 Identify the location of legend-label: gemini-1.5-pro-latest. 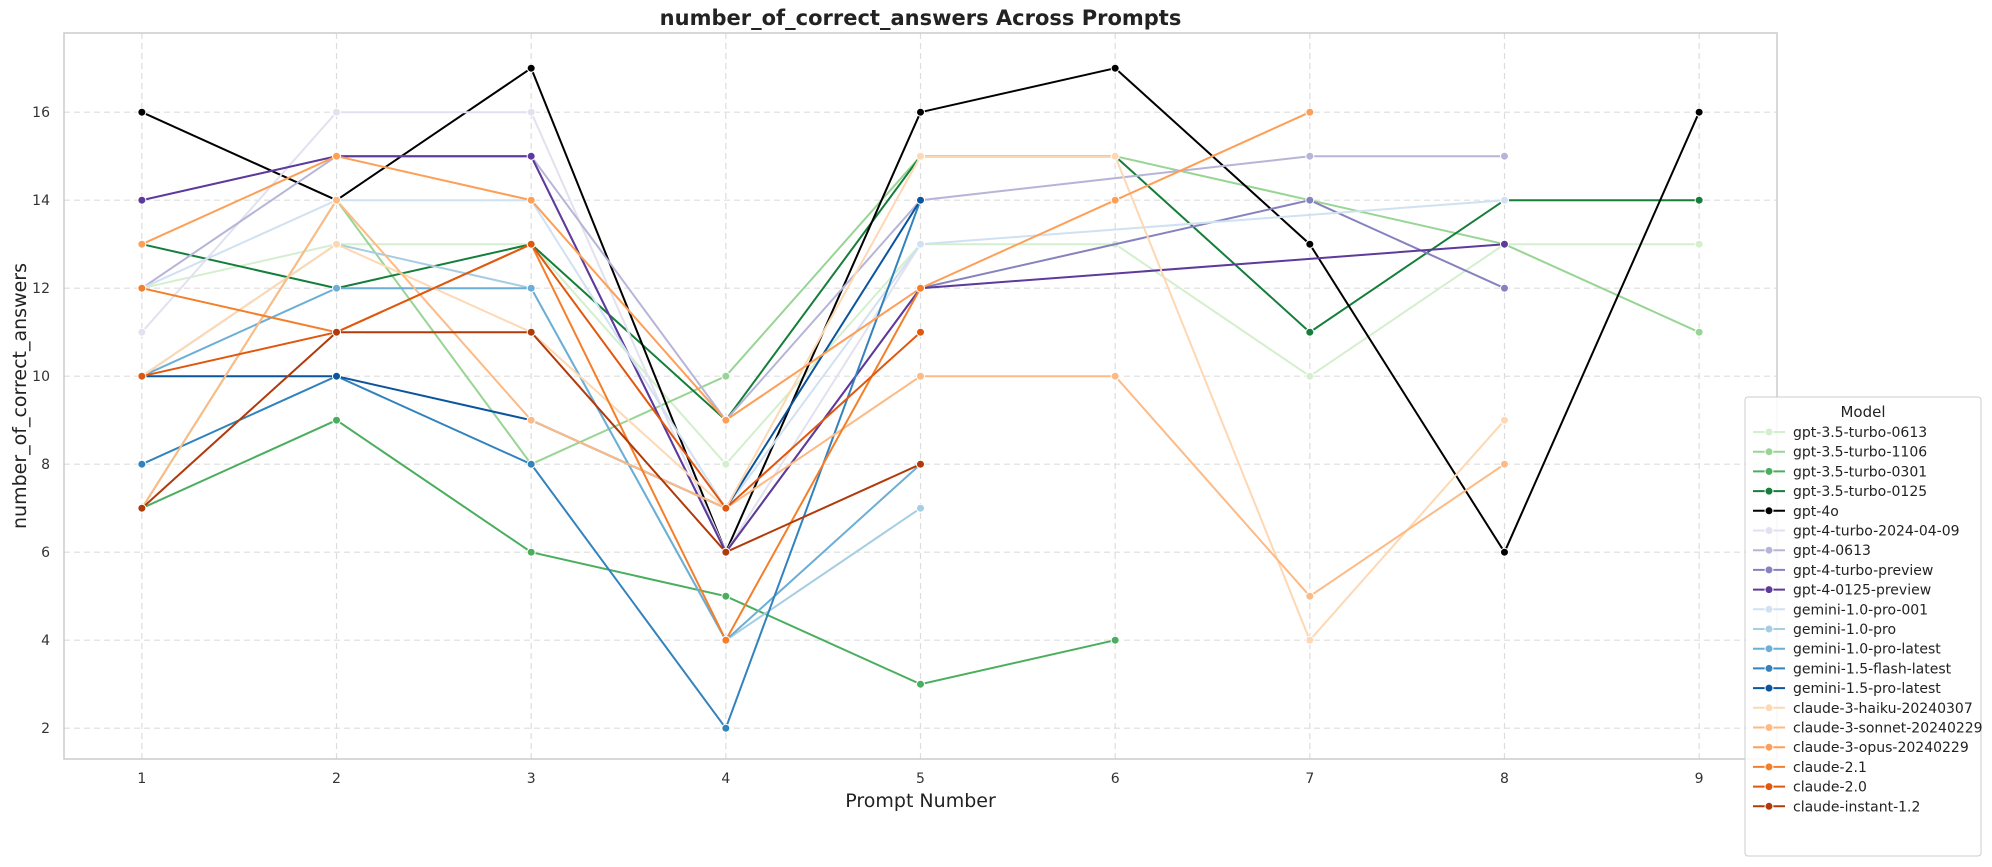
(1867, 689).